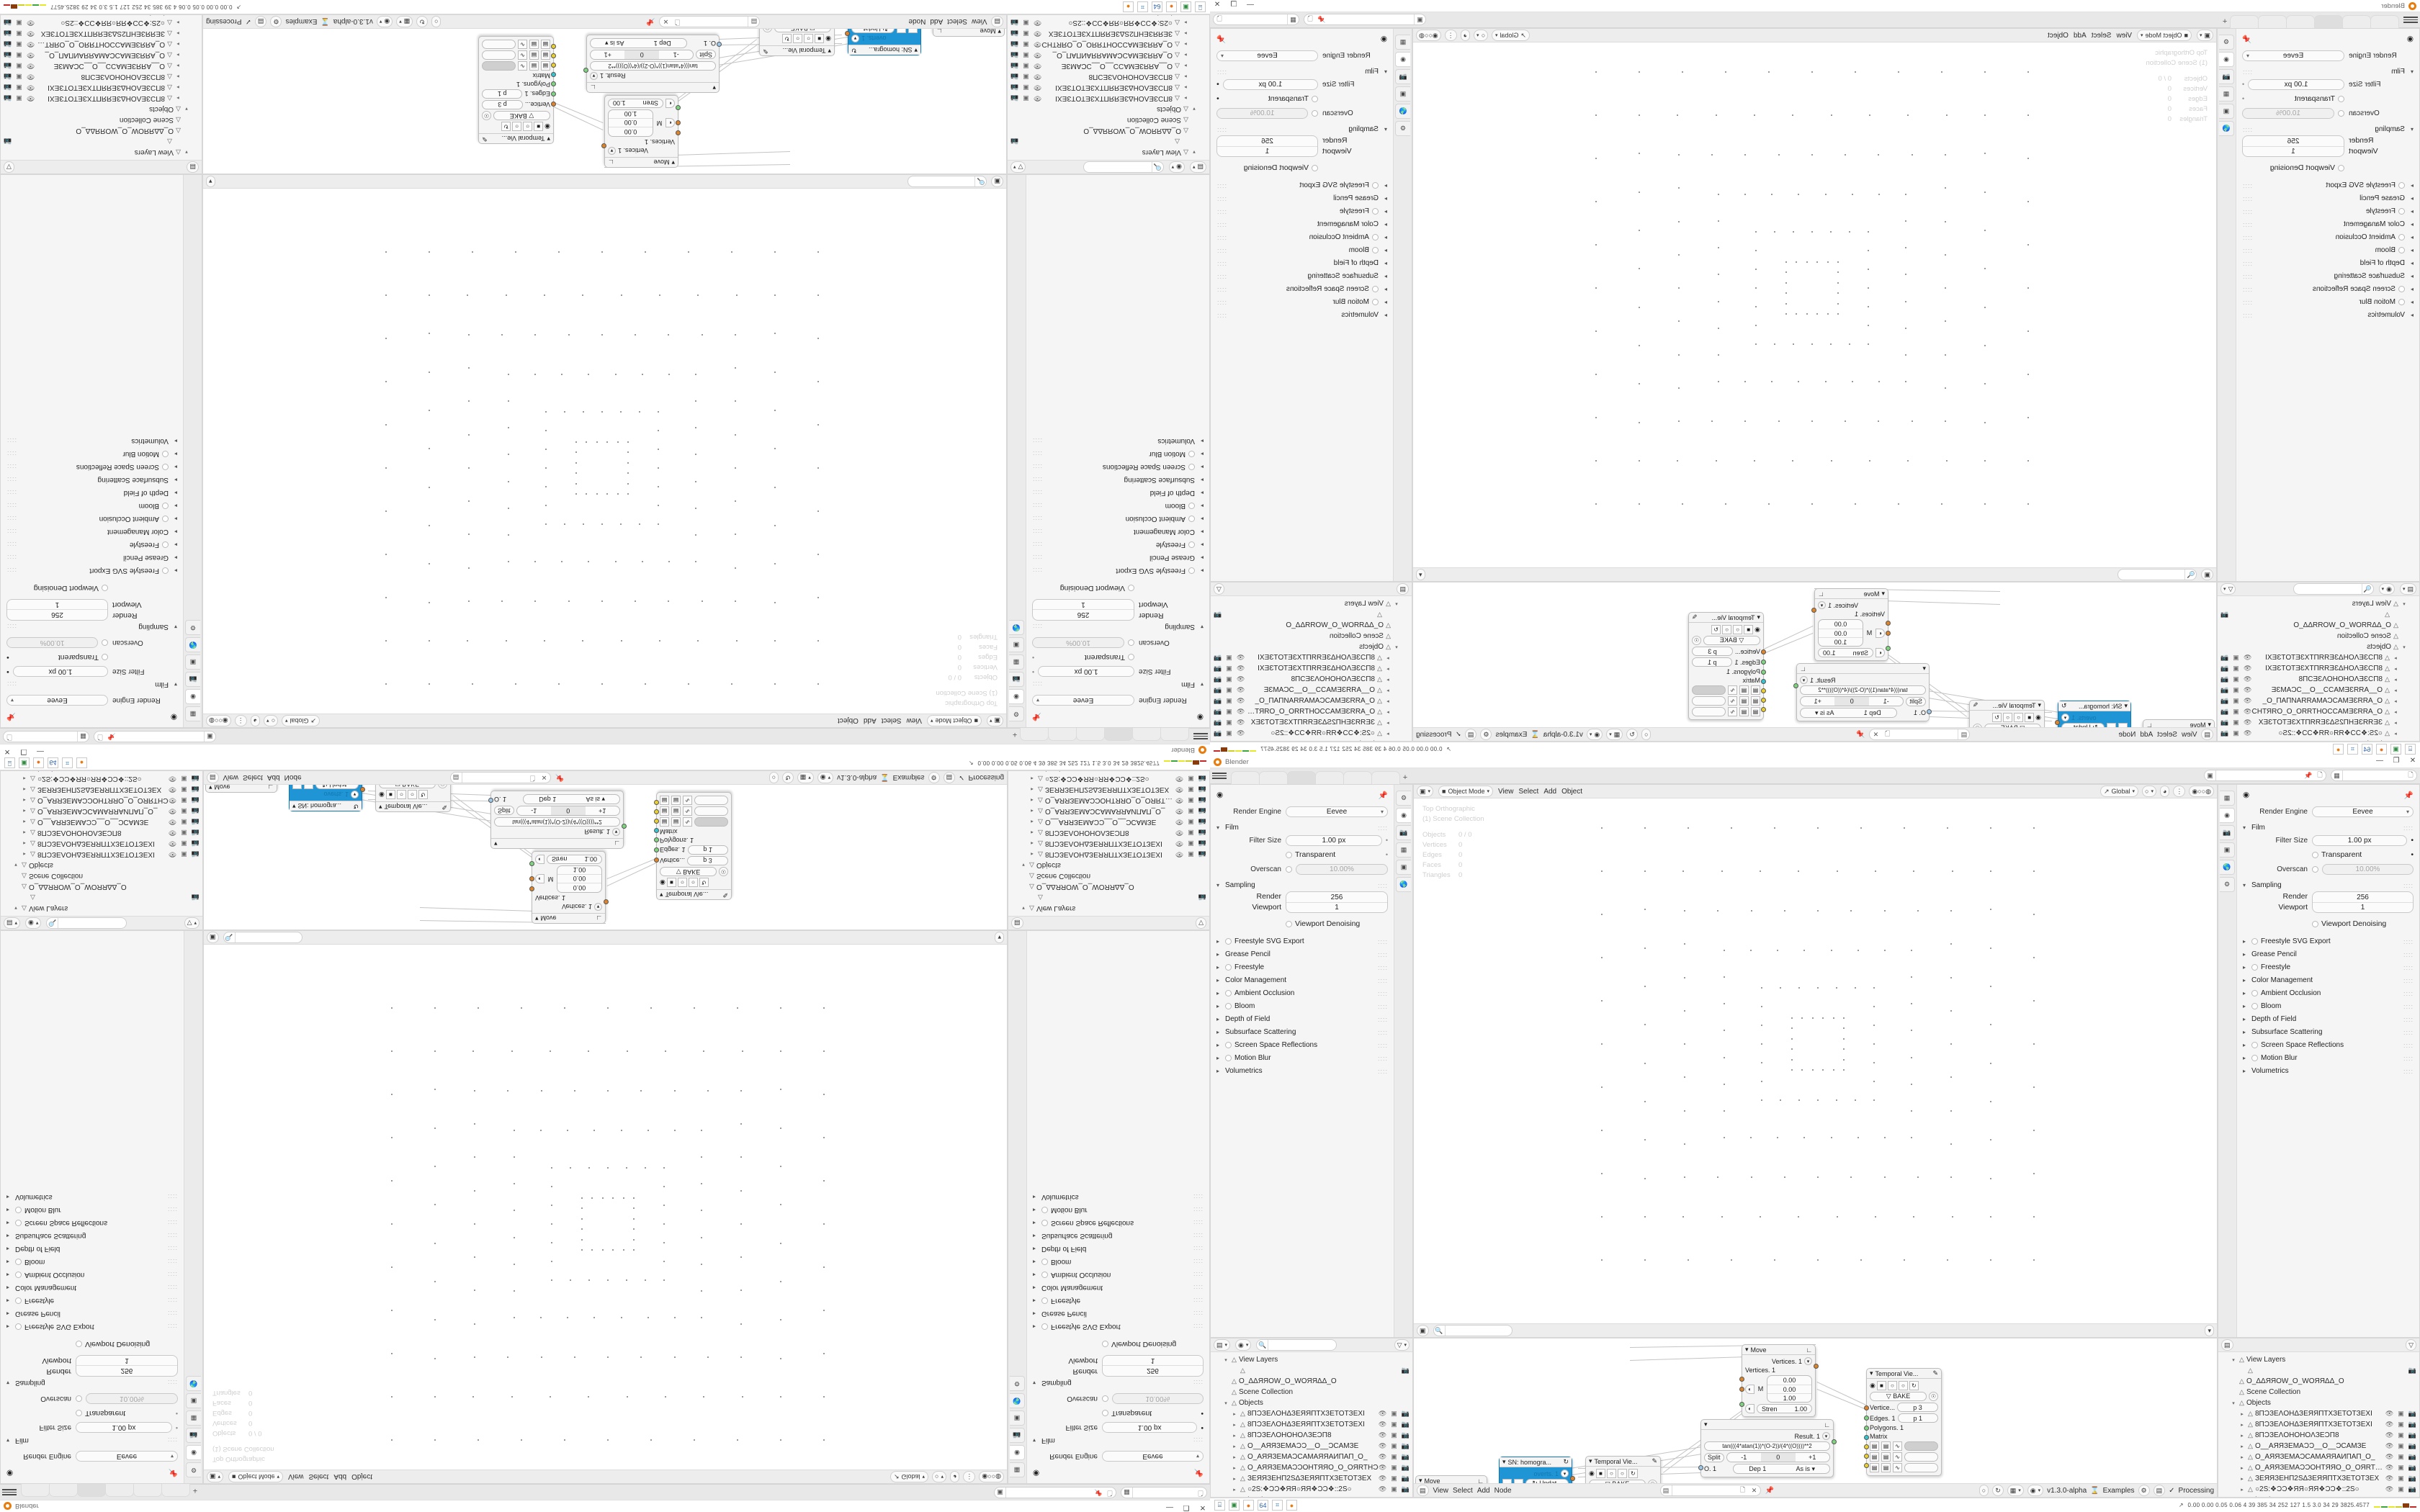 The image size is (2420, 1512). Describe the element at coordinates (192, 451) in the screenshot. I see `properties-tab-column-secondary: ▦ ◉ 📷 ▣ 🌎 ⚙` at that location.